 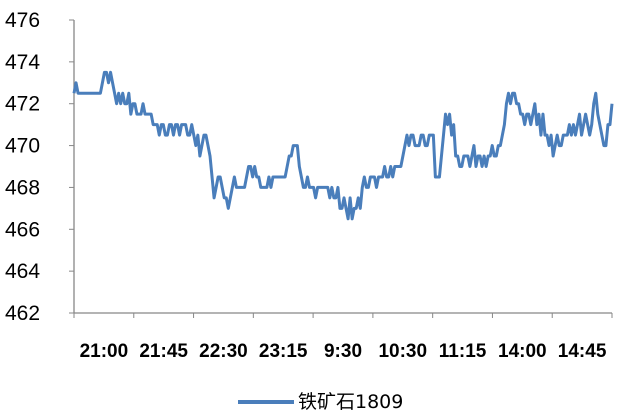 What do you see at coordinates (283, 351) in the screenshot?
I see `x-tick-label: 23:15` at bounding box center [283, 351].